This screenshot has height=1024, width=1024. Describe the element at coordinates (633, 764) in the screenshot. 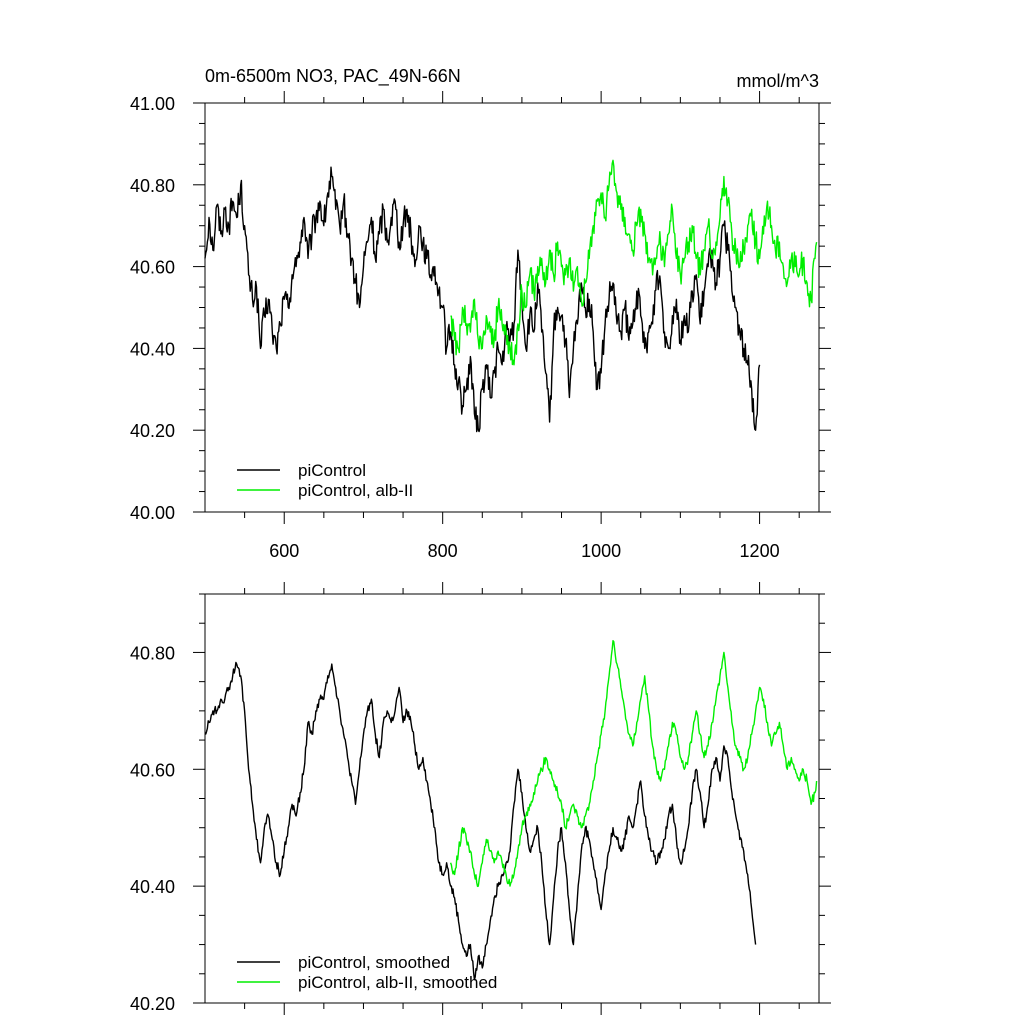

I see `series-line-picontrol-alb-ii-smoothed` at that location.